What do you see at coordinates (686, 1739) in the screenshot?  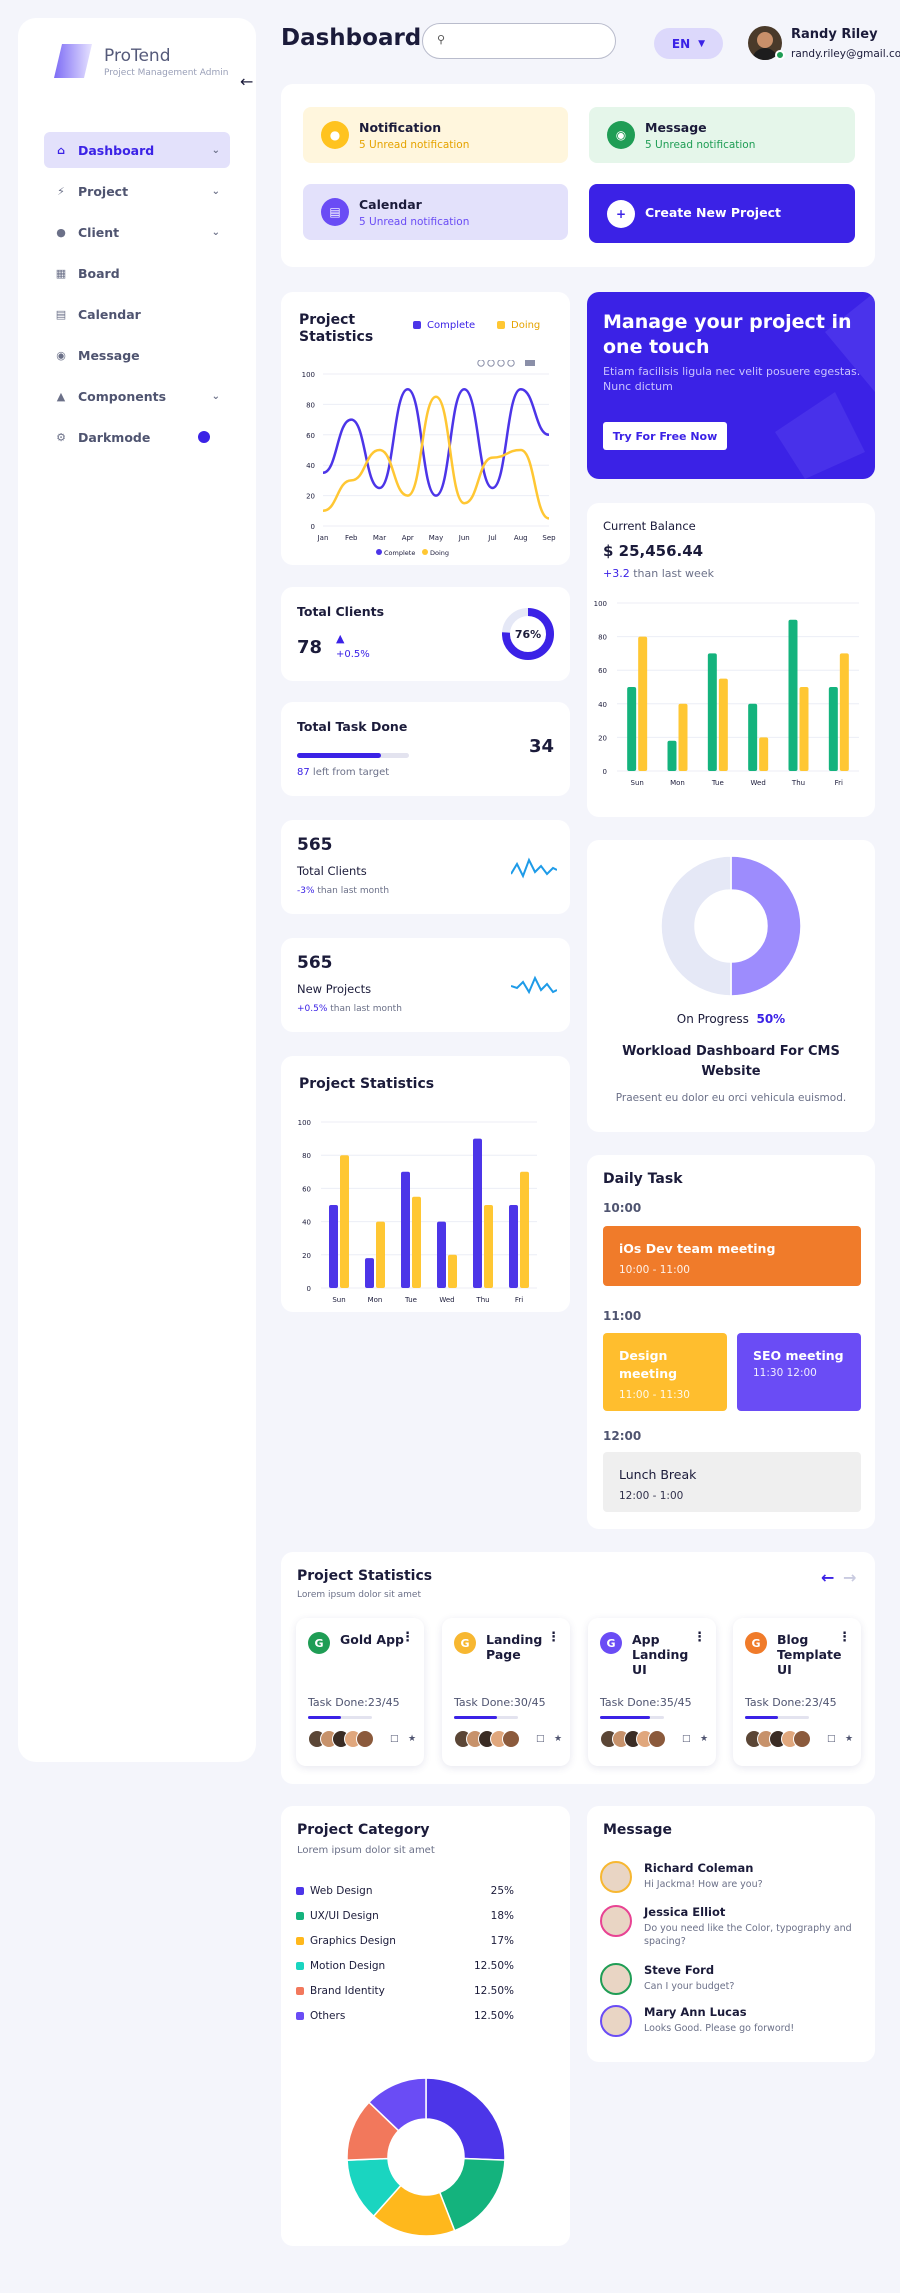 I see `attachment-icon: □` at bounding box center [686, 1739].